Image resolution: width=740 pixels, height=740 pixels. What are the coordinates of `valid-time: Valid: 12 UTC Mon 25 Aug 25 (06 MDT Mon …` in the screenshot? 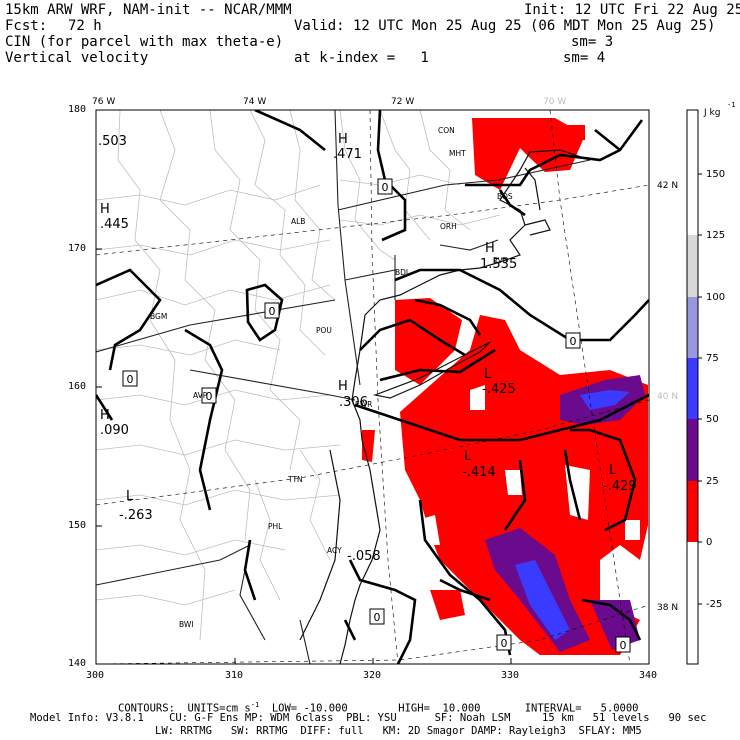 It's located at (505, 26).